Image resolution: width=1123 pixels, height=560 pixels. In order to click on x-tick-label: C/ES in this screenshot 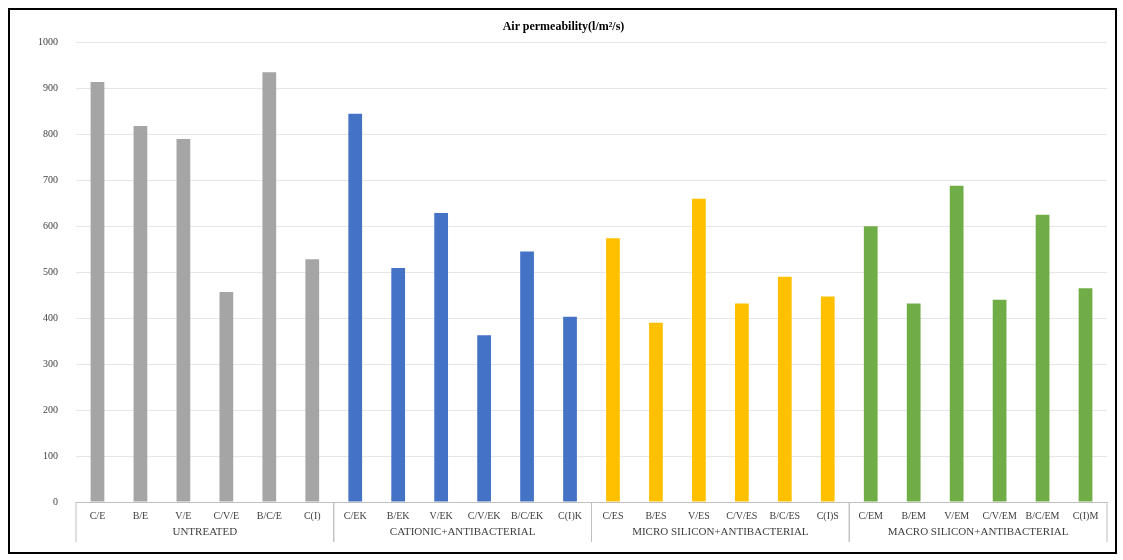, I will do `click(613, 515)`.